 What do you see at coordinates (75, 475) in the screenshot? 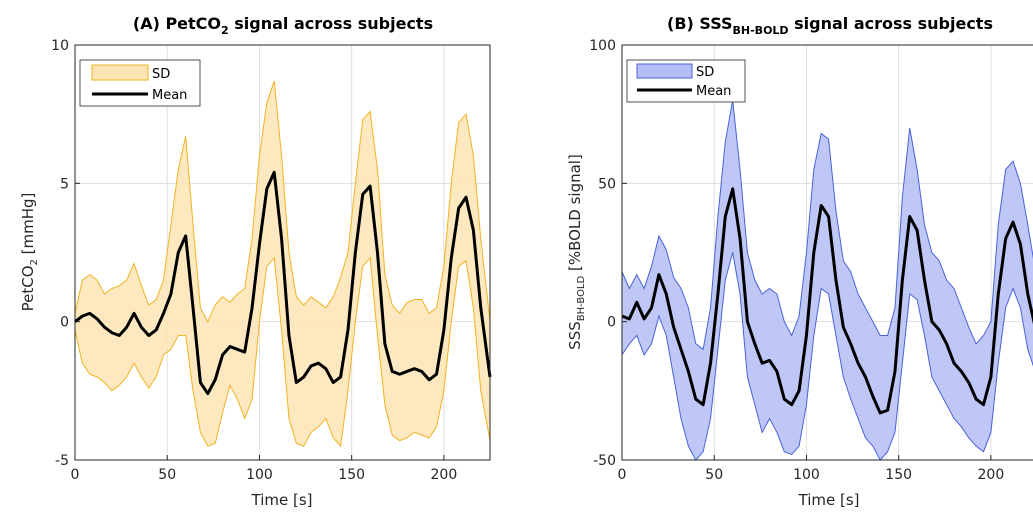
I see `panel-a-xtick-label: 0` at bounding box center [75, 475].